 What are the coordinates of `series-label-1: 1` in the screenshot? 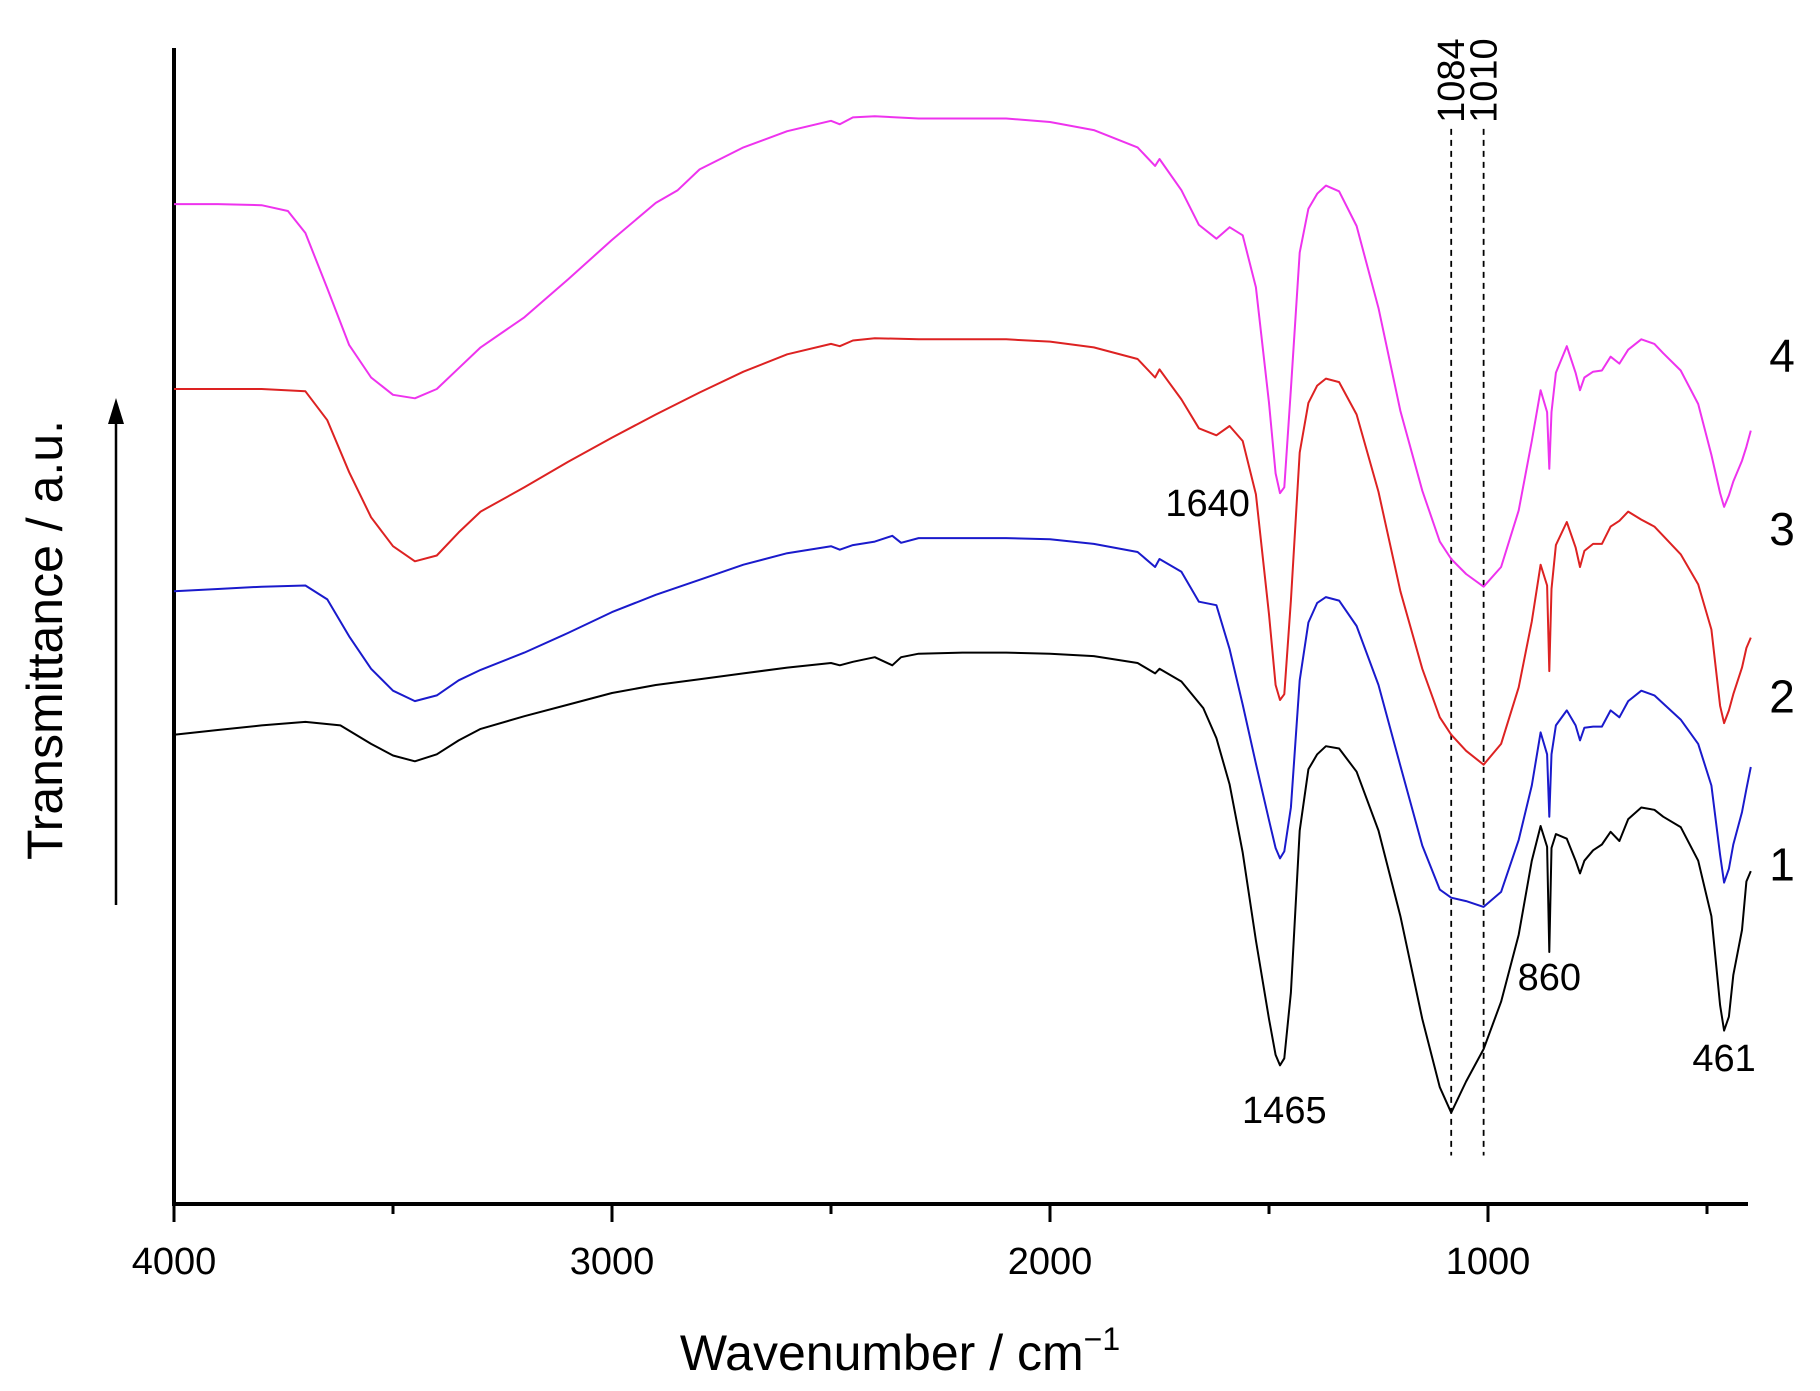 It's located at (1782, 864).